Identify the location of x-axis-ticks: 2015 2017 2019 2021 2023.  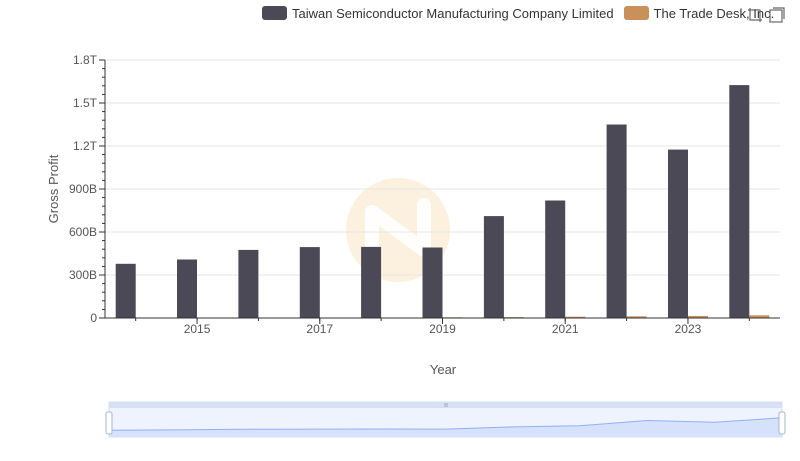
(442, 327).